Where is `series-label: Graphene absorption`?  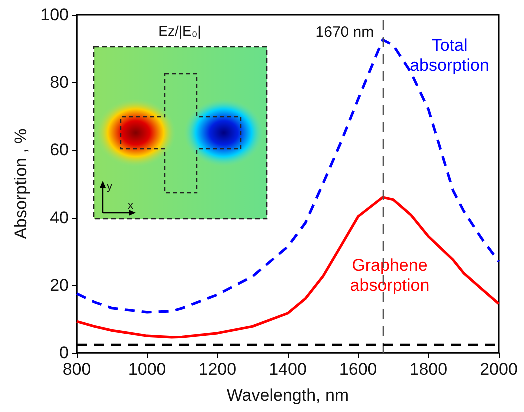 series-label: Graphene absorption is located at coordinates (390, 275).